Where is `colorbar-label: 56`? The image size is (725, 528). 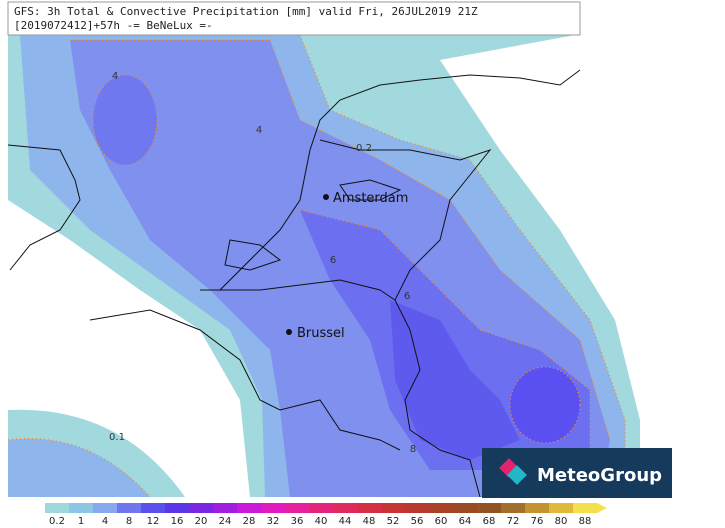
colorbar-label: 56 is located at coordinates (417, 521).